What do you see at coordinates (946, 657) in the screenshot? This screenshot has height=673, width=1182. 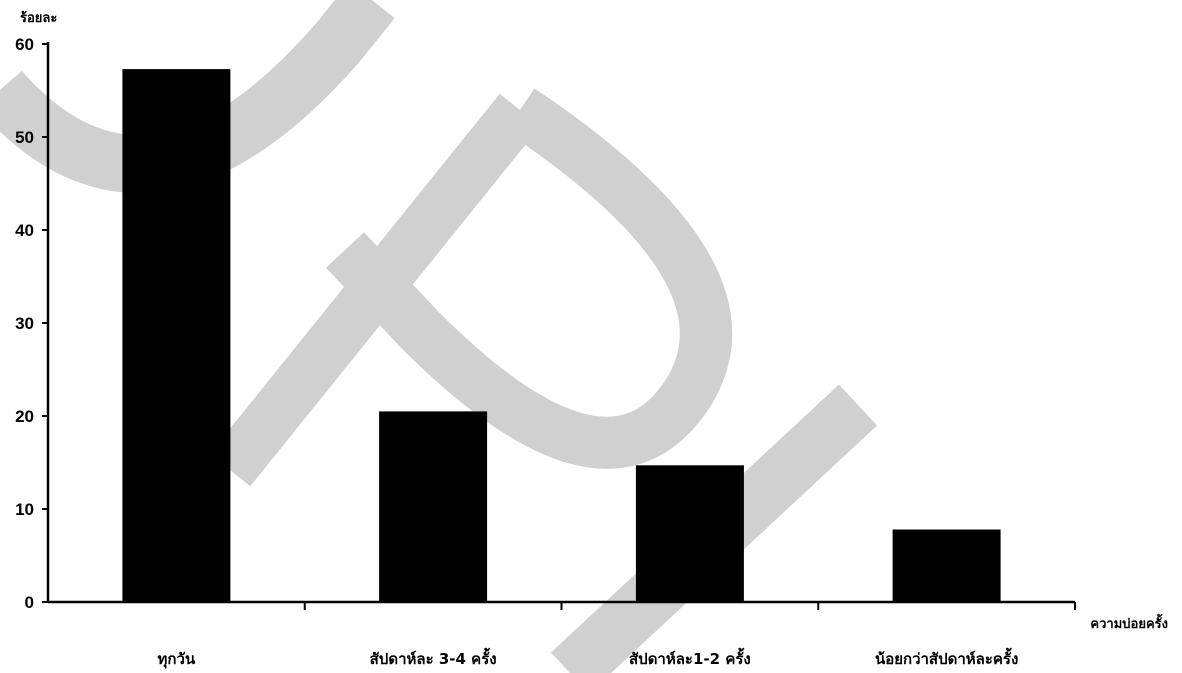 I see `category-label: น้อยกว่าสัปดาห์ละครั้ง` at bounding box center [946, 657].